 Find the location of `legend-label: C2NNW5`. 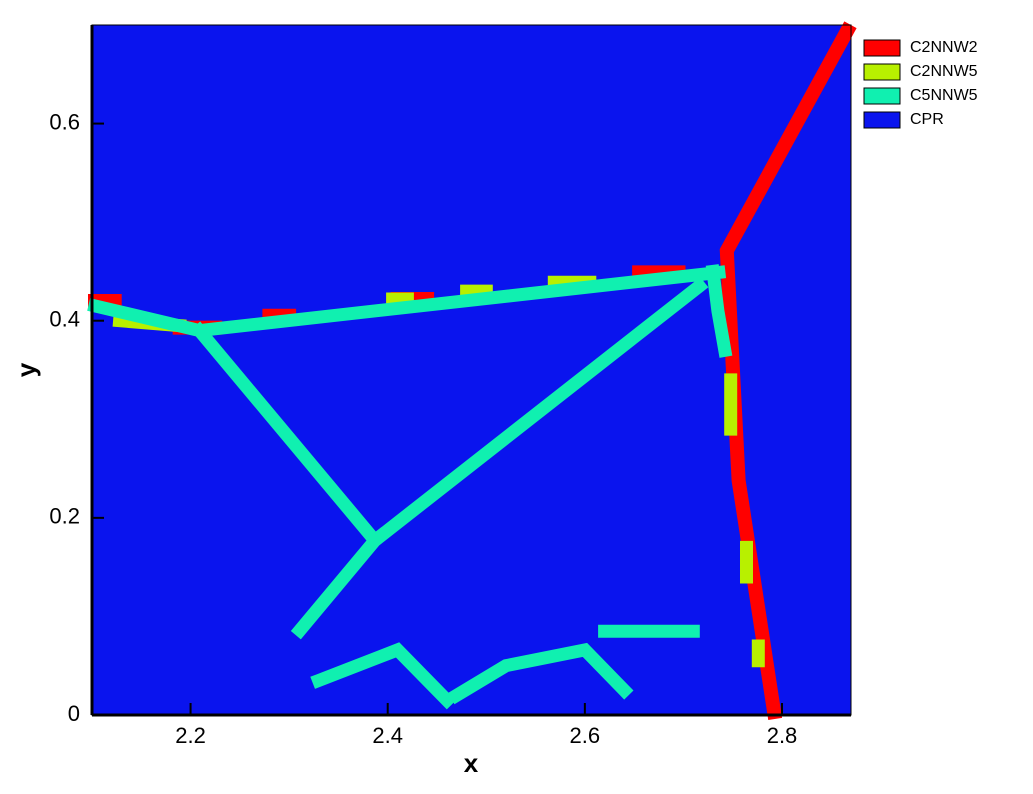

legend-label: C2NNW5 is located at coordinates (944, 71).